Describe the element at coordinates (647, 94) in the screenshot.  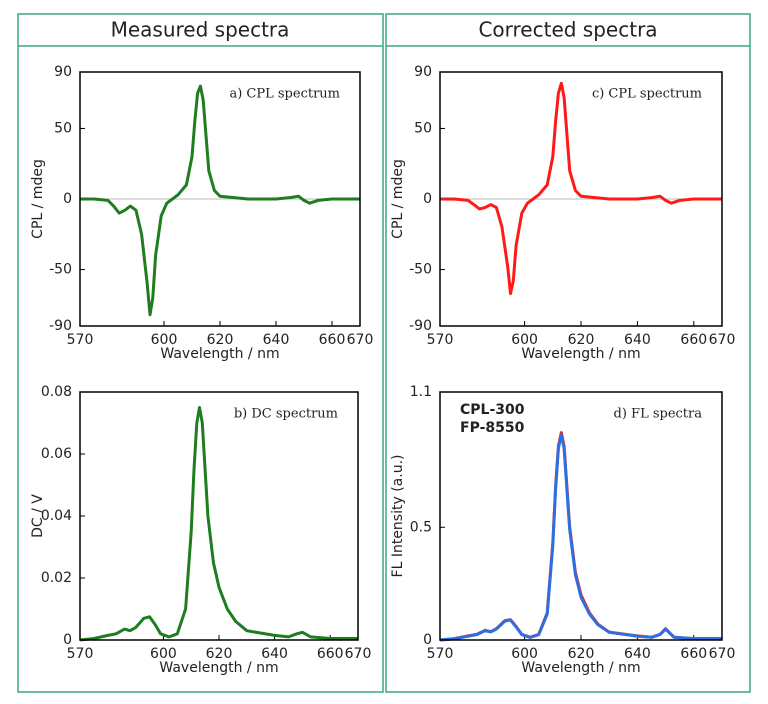
I see `annotation: c) CPL spectrum` at that location.